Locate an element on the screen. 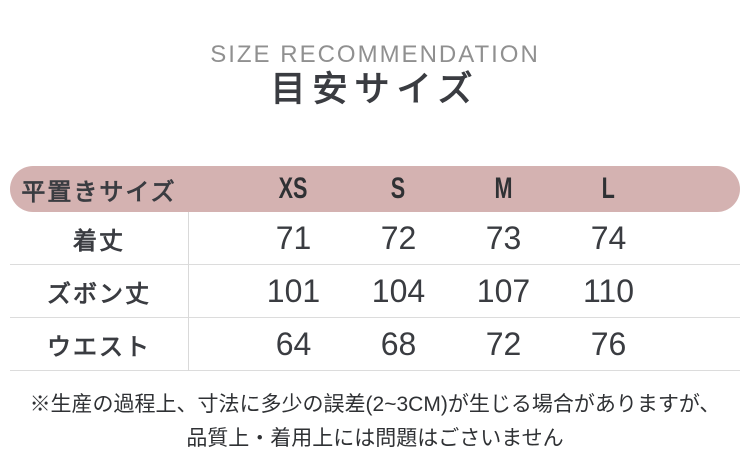 Image resolution: width=750 pixels, height=474 pixels. corner-label: 平置きサイズ is located at coordinates (99, 192).